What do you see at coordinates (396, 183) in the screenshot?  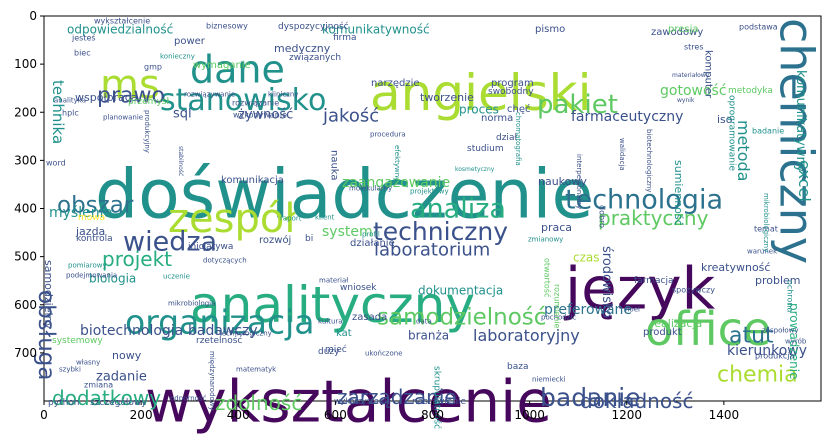 I see `cloud-word: zaangażowanie` at bounding box center [396, 183].